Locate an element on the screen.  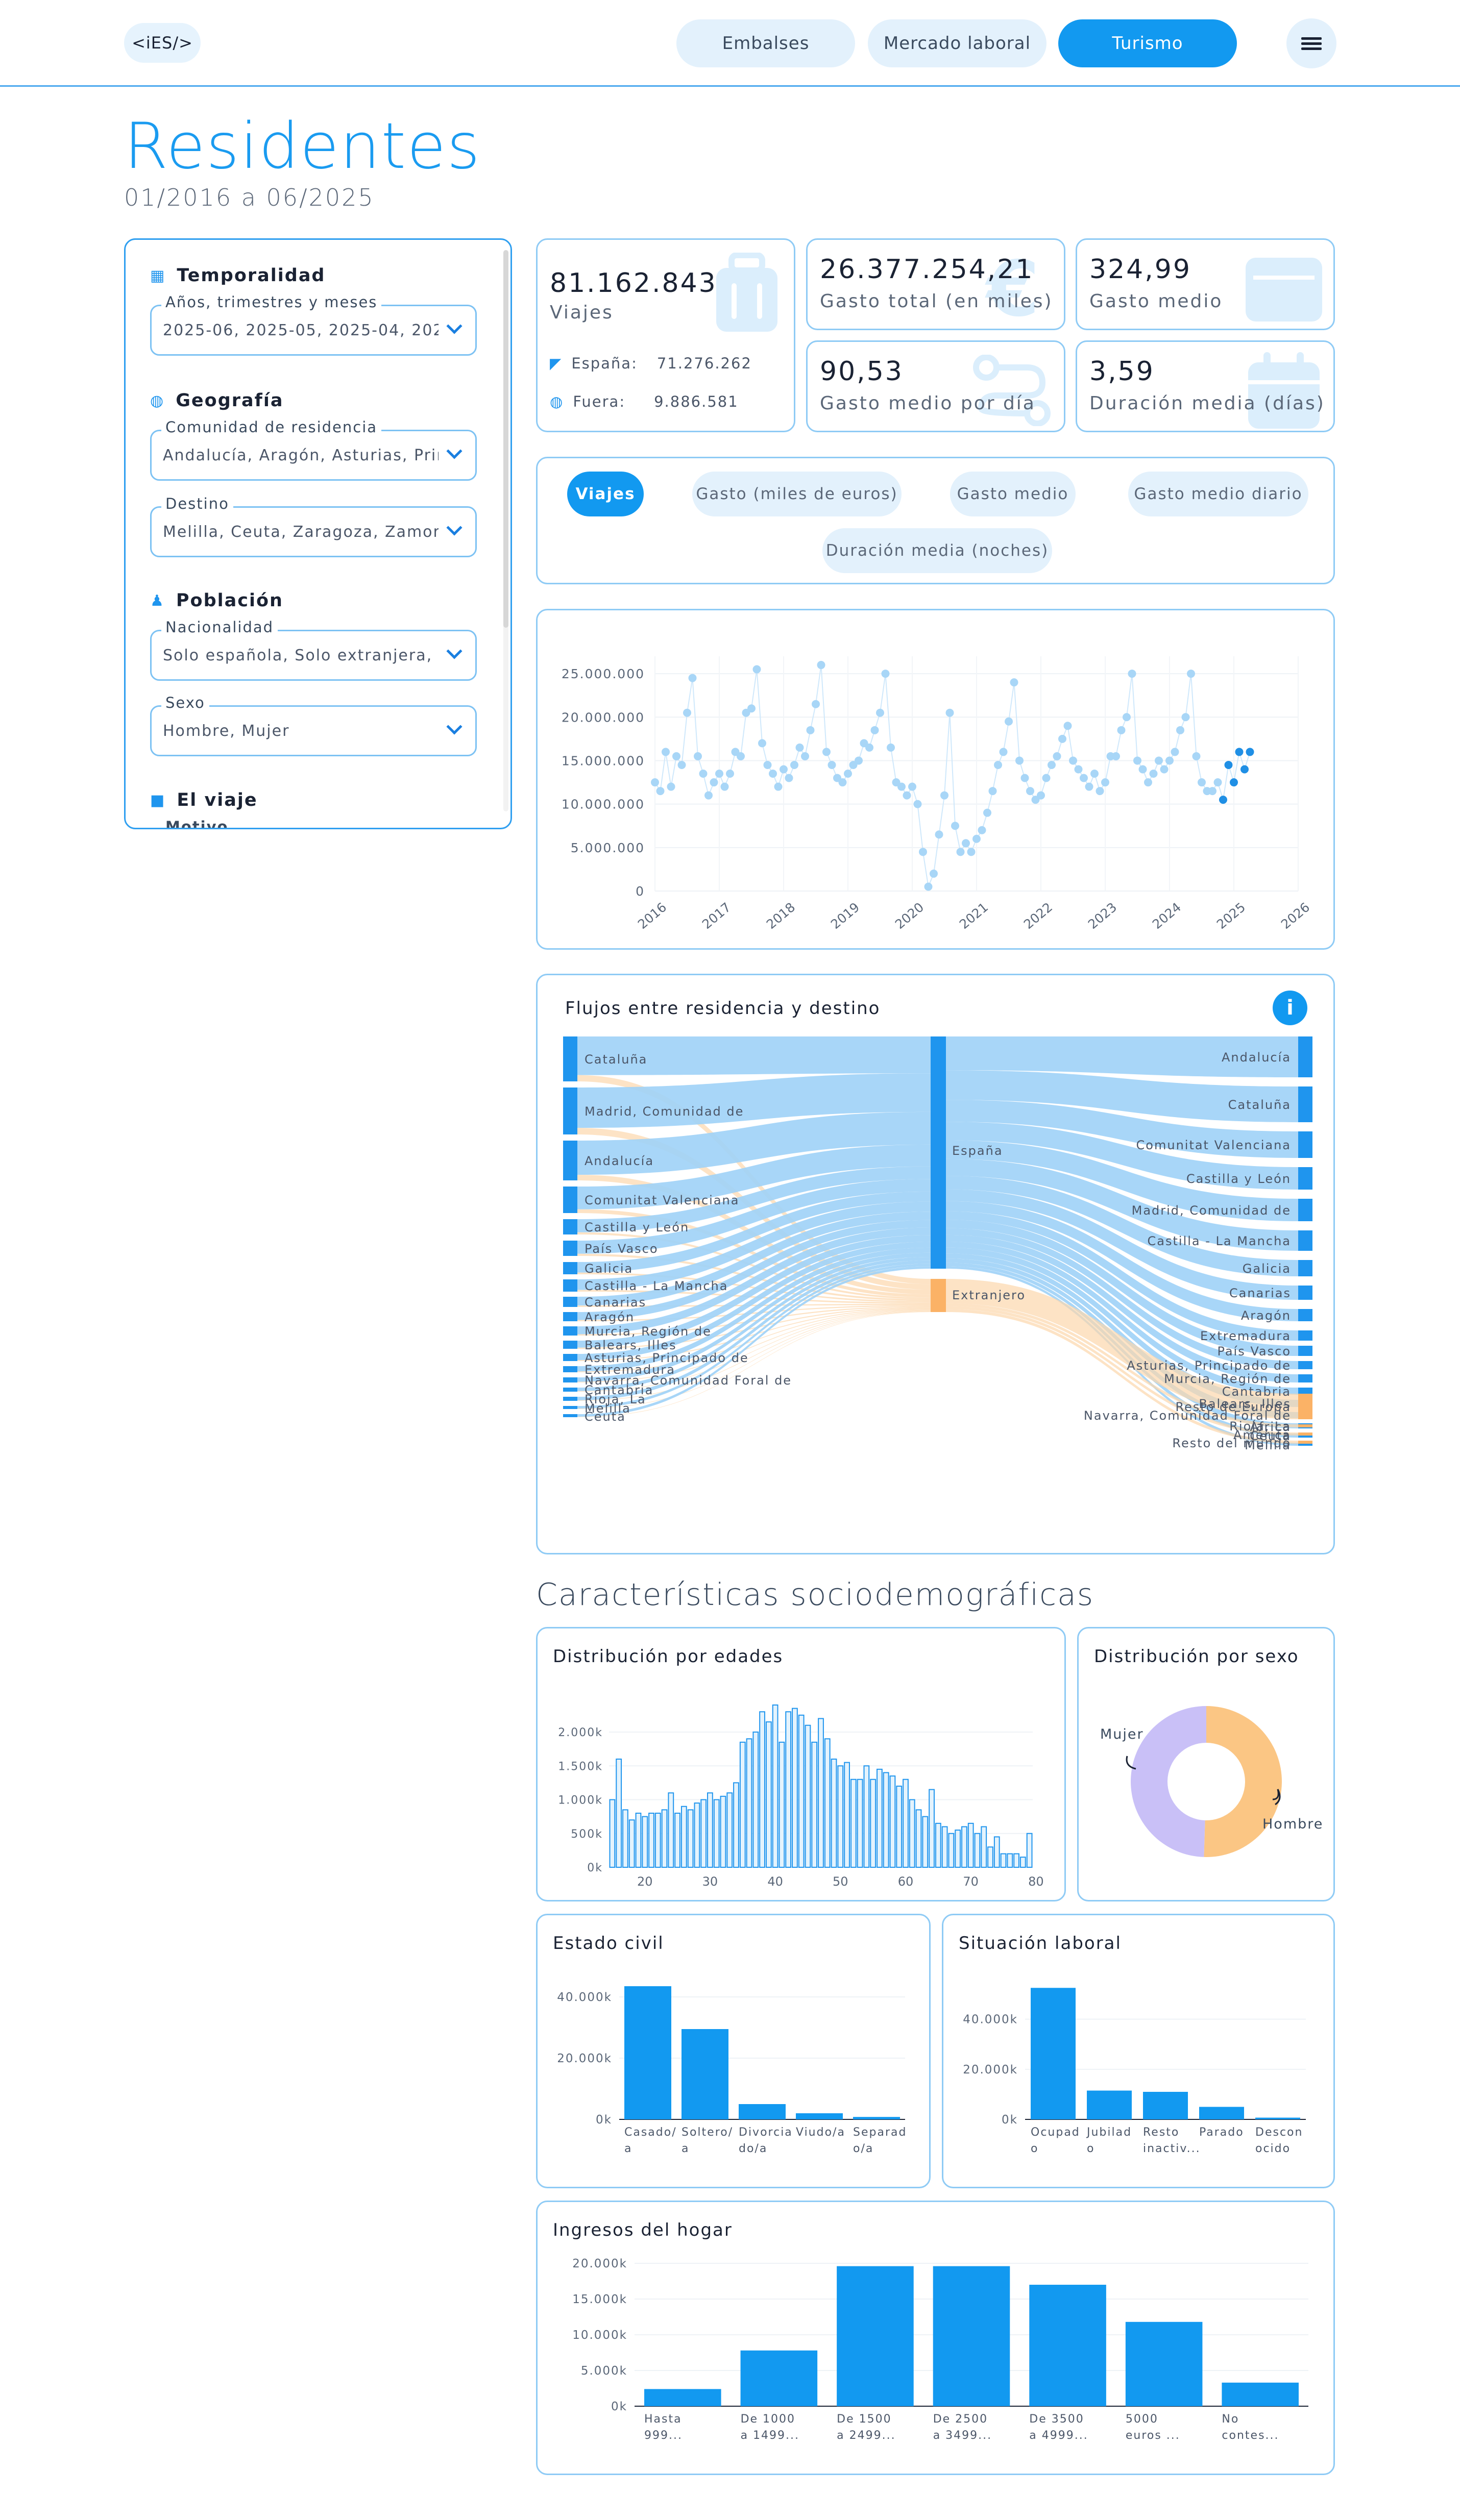
sankey-node-extranjero is located at coordinates (939, 1295).